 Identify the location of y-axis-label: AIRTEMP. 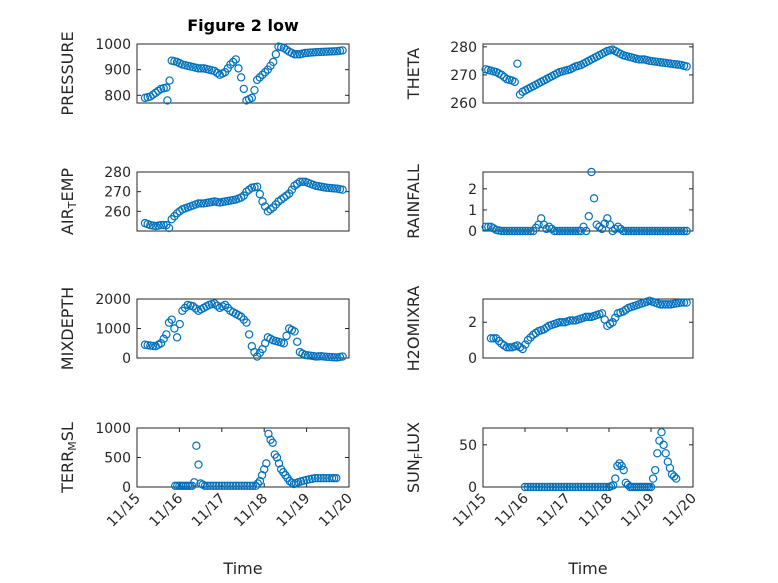
(68, 201).